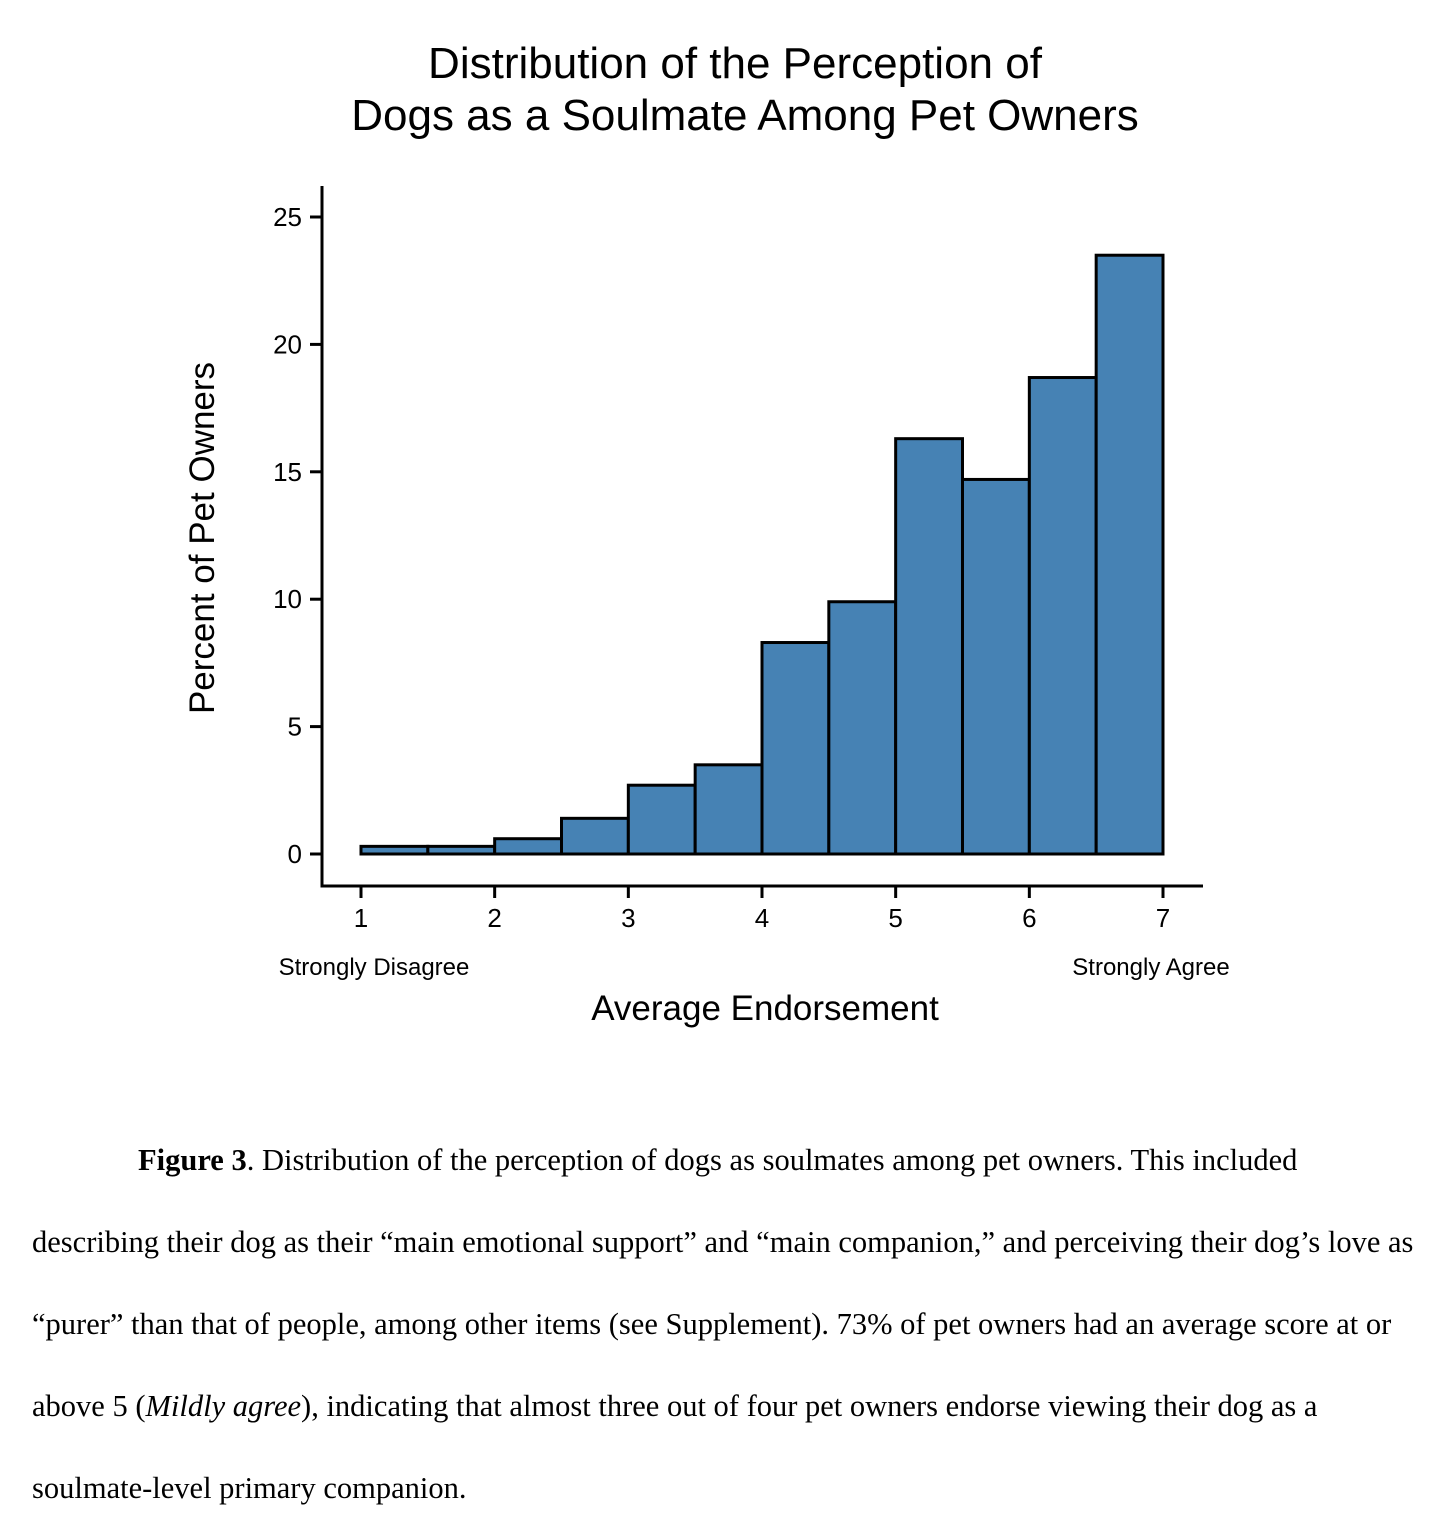 This screenshot has height=1529, width=1456. What do you see at coordinates (745, 115) in the screenshot?
I see `chart-title-line-2: Dogs as a Soulmate Among Pet Owners` at bounding box center [745, 115].